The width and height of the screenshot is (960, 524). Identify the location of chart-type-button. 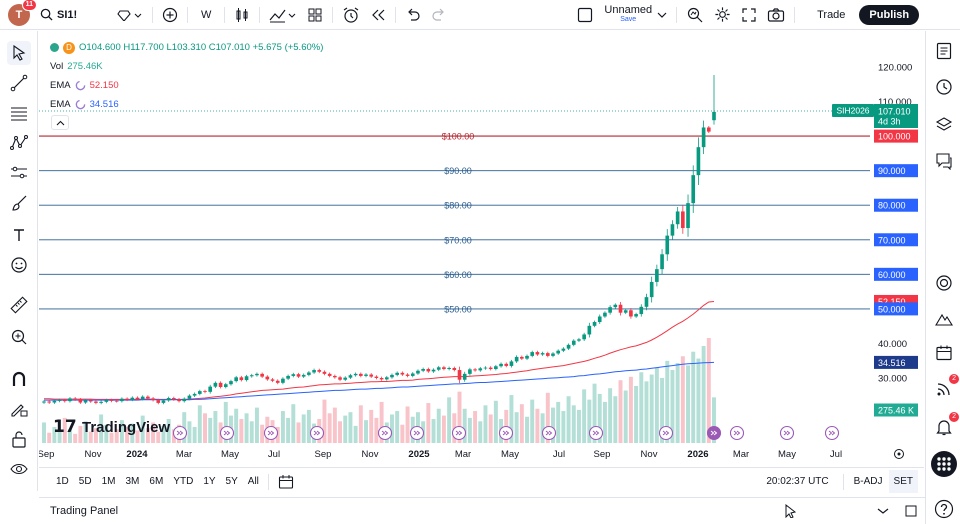
(242, 15).